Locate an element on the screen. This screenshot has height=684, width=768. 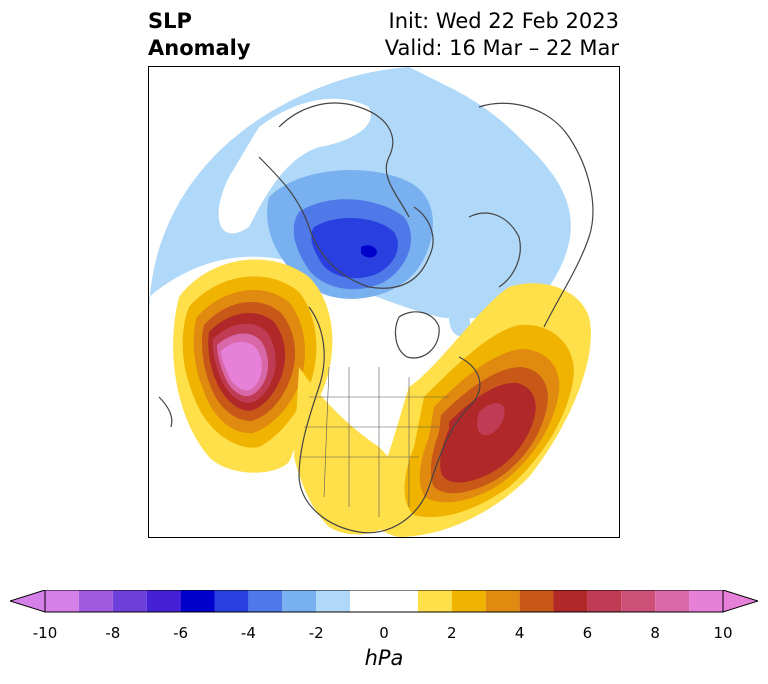
colorbar-tick-label: -10 is located at coordinates (45, 633).